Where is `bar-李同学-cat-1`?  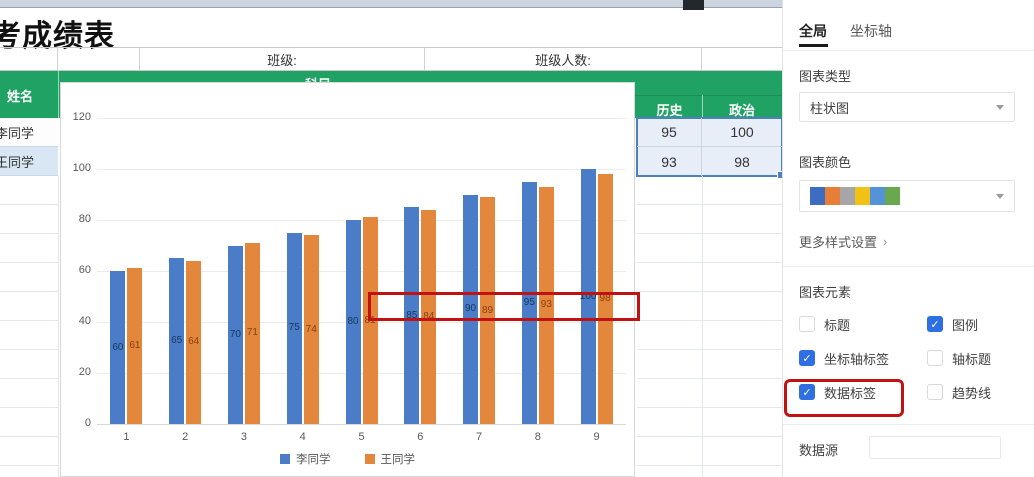
bar-李同学-cat-1 is located at coordinates (118, 347).